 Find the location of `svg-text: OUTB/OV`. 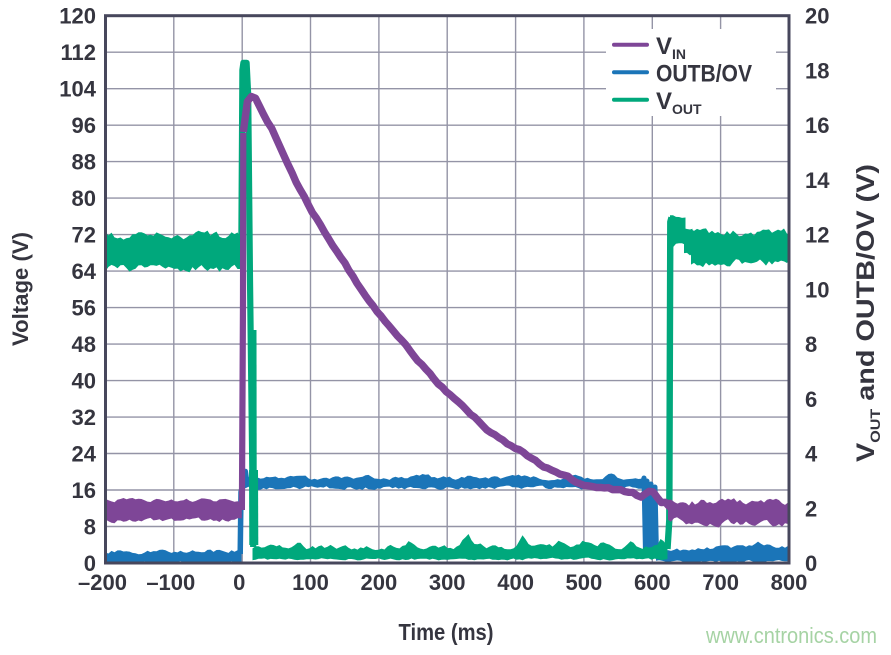

svg-text: OUTB/OV is located at coordinates (704, 74).